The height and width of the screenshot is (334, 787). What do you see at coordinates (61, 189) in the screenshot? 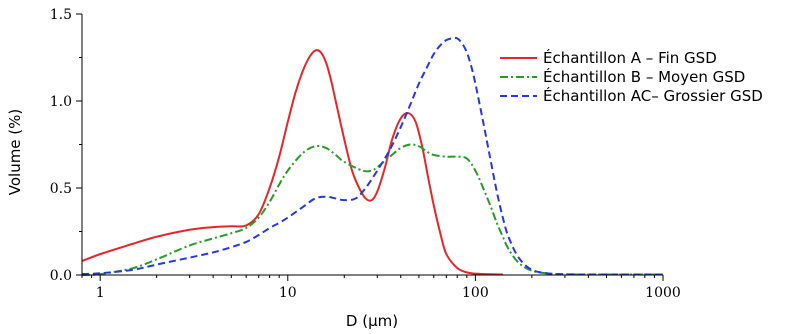
I see `y-tick-label: 0.5` at bounding box center [61, 189].